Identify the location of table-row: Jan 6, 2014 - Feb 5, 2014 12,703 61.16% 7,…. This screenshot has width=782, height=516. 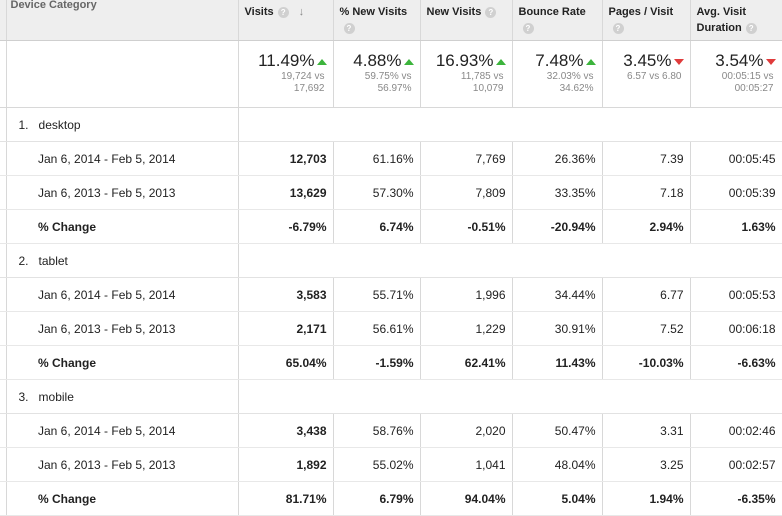
(391, 158).